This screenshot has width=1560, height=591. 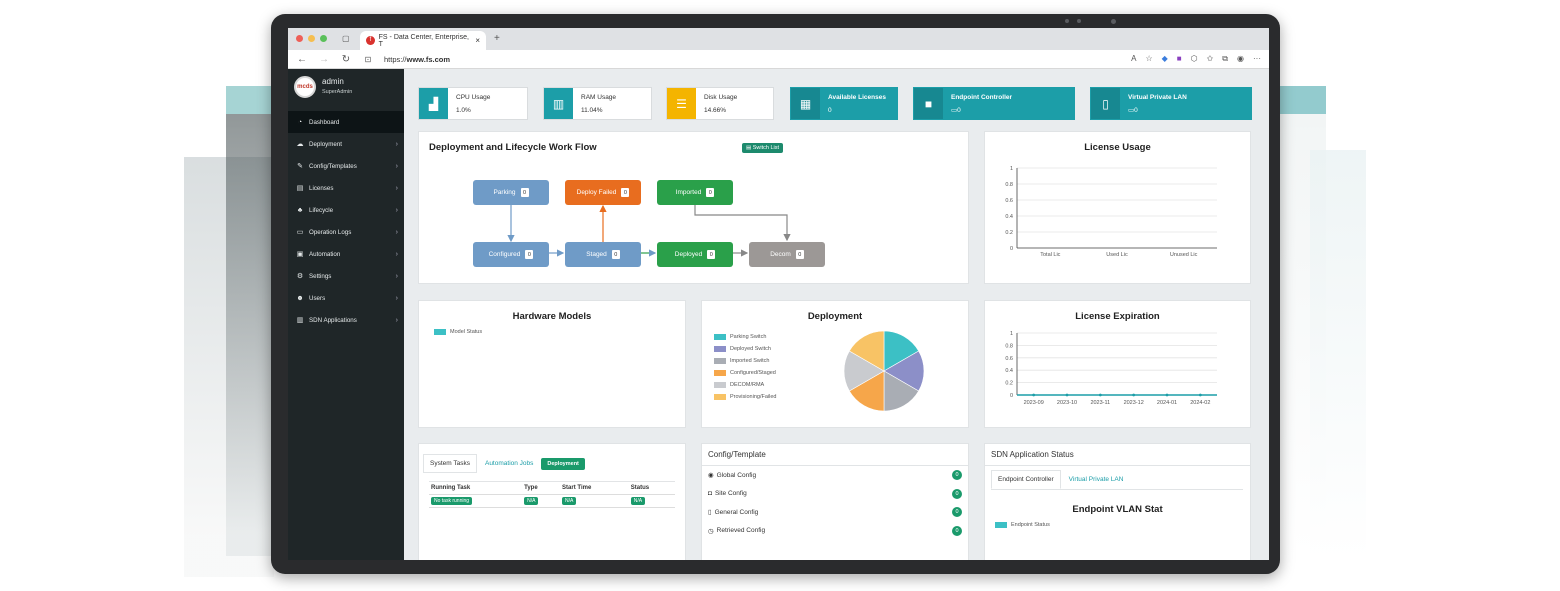 What do you see at coordinates (346, 122) in the screenshot?
I see `sidebar-item-dashboard: ◔ Dashboard` at bounding box center [346, 122].